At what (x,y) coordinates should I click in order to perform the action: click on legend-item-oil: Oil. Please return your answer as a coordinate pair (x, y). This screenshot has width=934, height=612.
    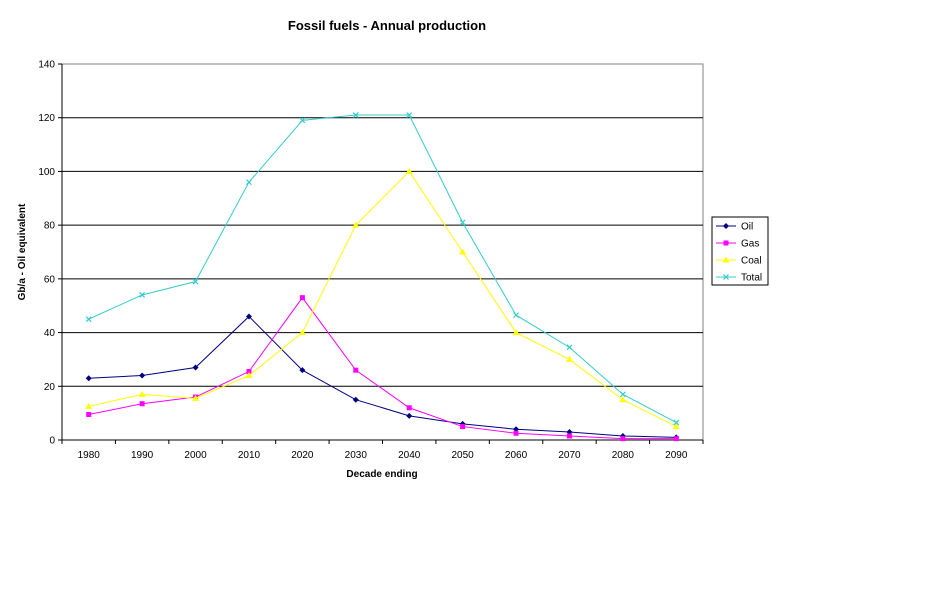
    Looking at the image, I should click on (734, 227).